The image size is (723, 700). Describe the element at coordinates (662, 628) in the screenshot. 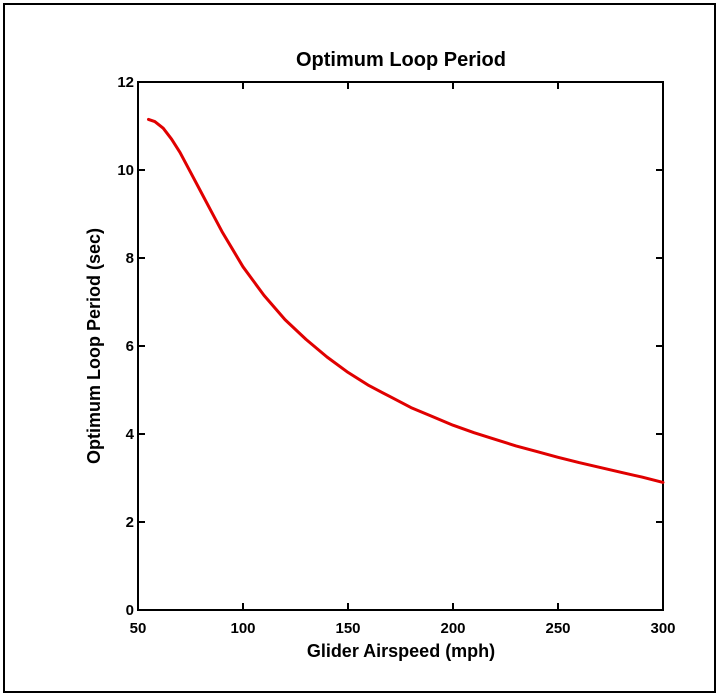

I see `x-tick-label: 300` at that location.